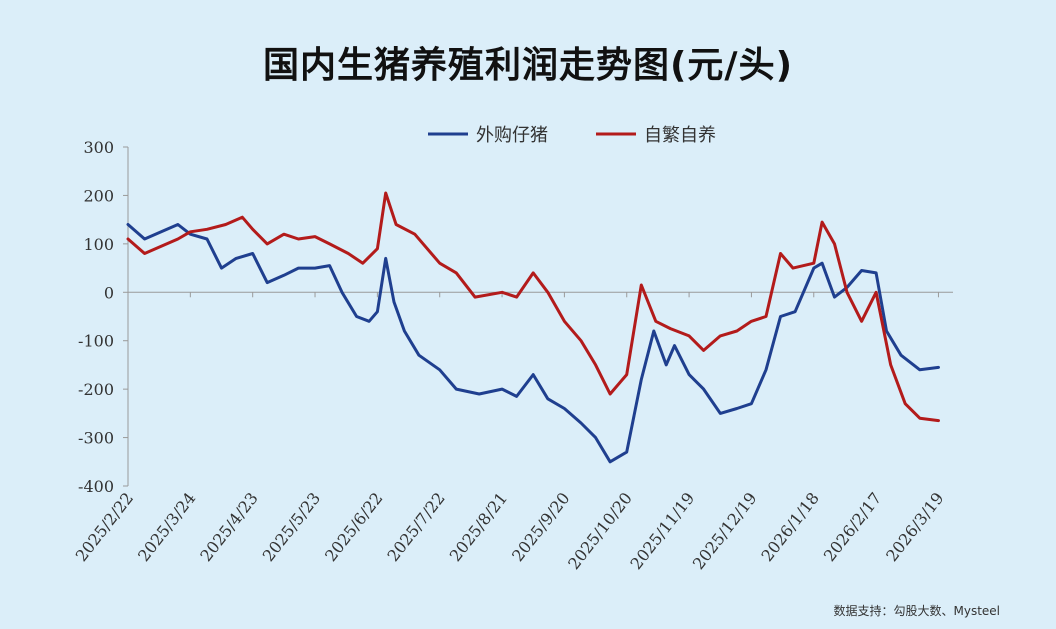 The image size is (1056, 629). What do you see at coordinates (914, 527) in the screenshot?
I see `x-tick-label: 2026/3/19` at bounding box center [914, 527].